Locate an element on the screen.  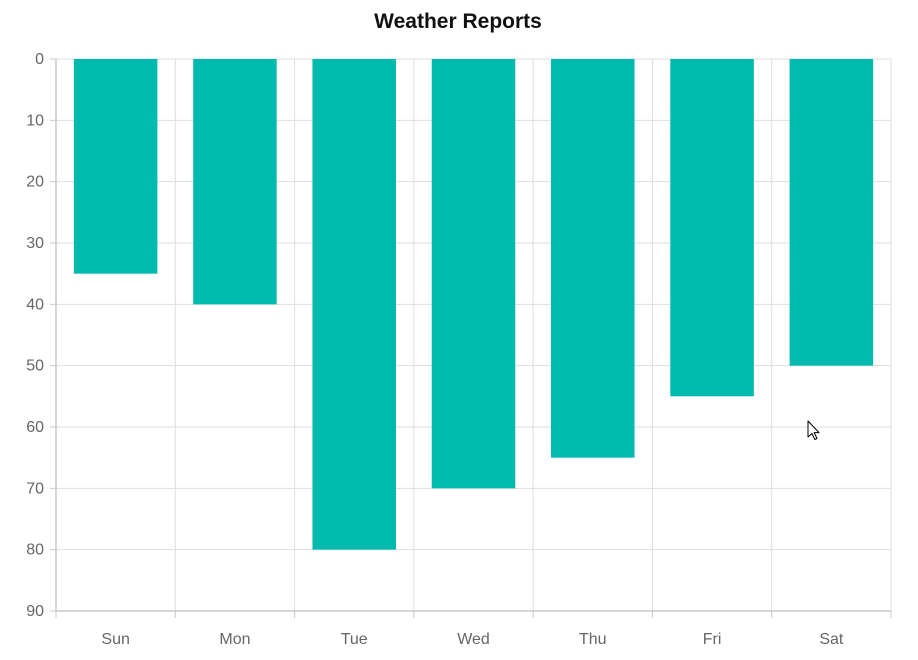
x-tick-label: Sat is located at coordinates (831, 639).